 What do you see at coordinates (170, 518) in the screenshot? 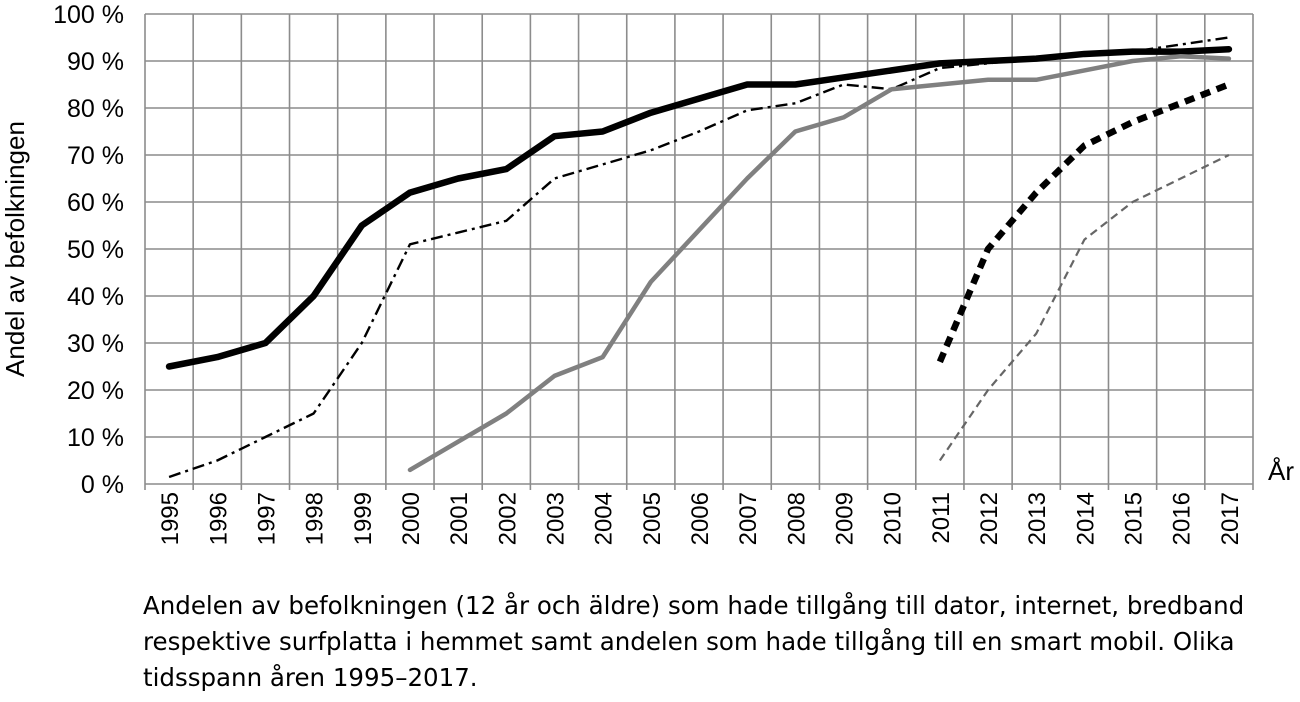
I see `x-tick-label: 1995` at bounding box center [170, 518].